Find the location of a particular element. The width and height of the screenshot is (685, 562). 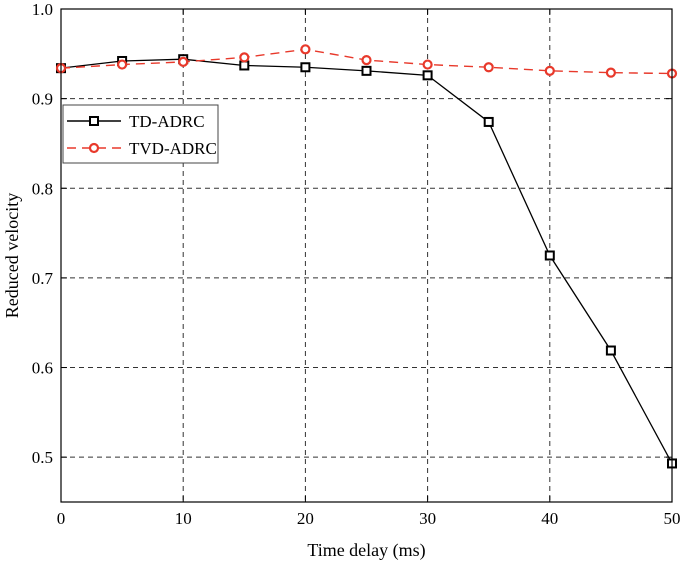

y-tick-label: 0.6 is located at coordinates (42, 368).